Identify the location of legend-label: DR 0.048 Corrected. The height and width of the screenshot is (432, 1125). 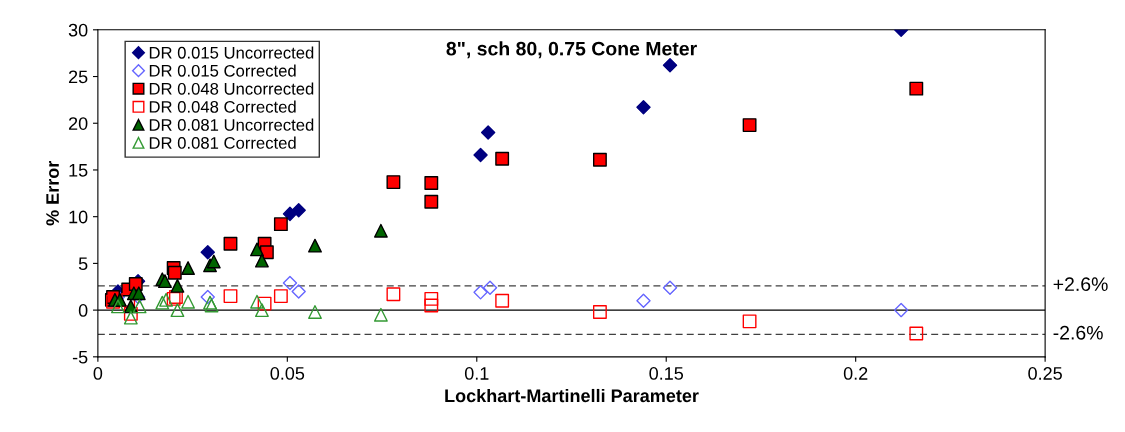
(222, 106).